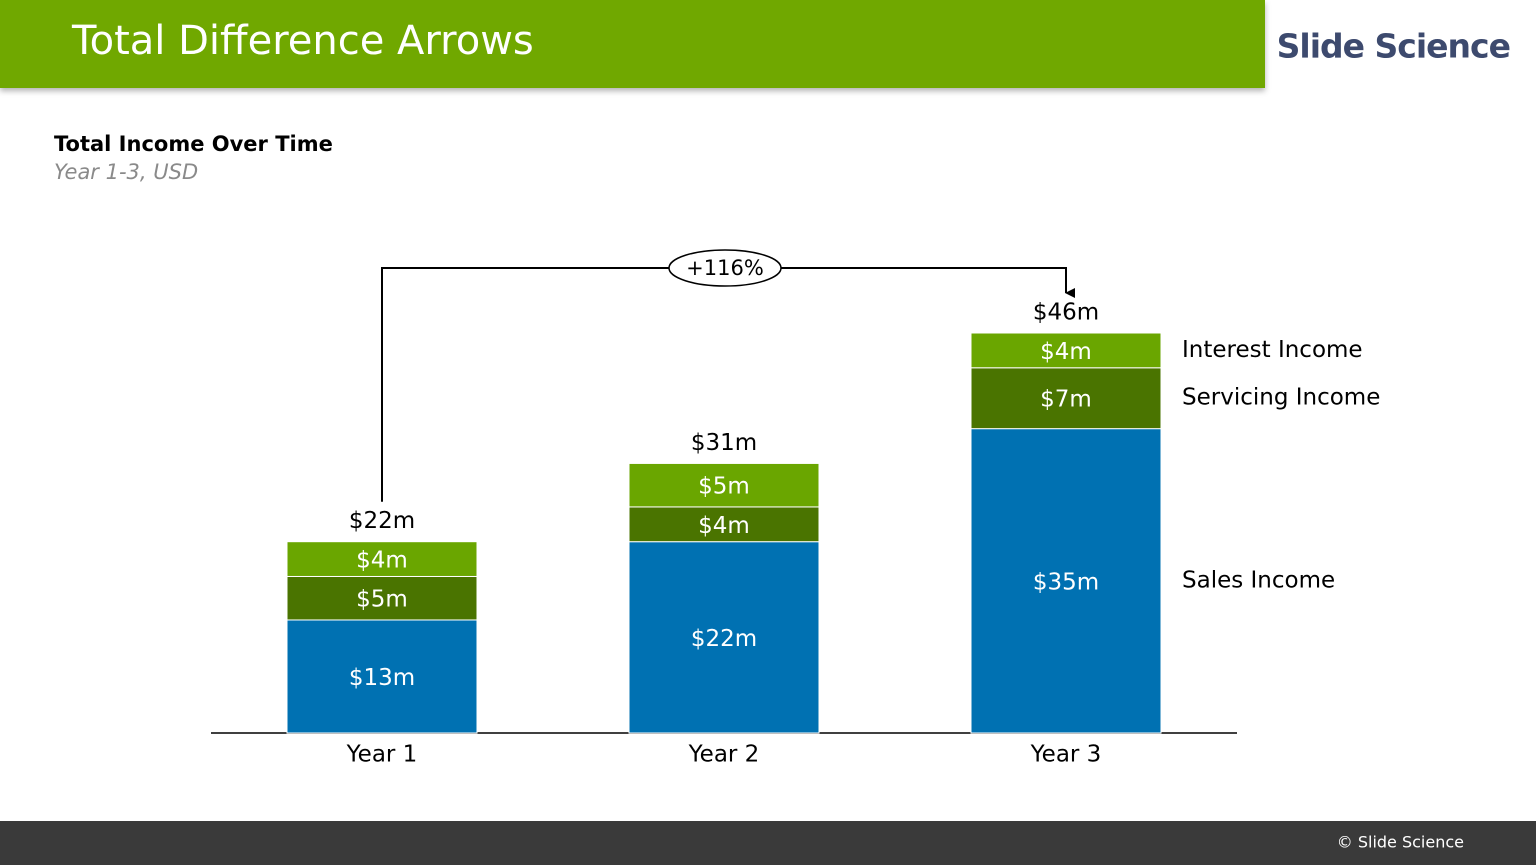  Describe the element at coordinates (302, 41) in the screenshot. I see `header-title: Total Difference Arrows` at that location.